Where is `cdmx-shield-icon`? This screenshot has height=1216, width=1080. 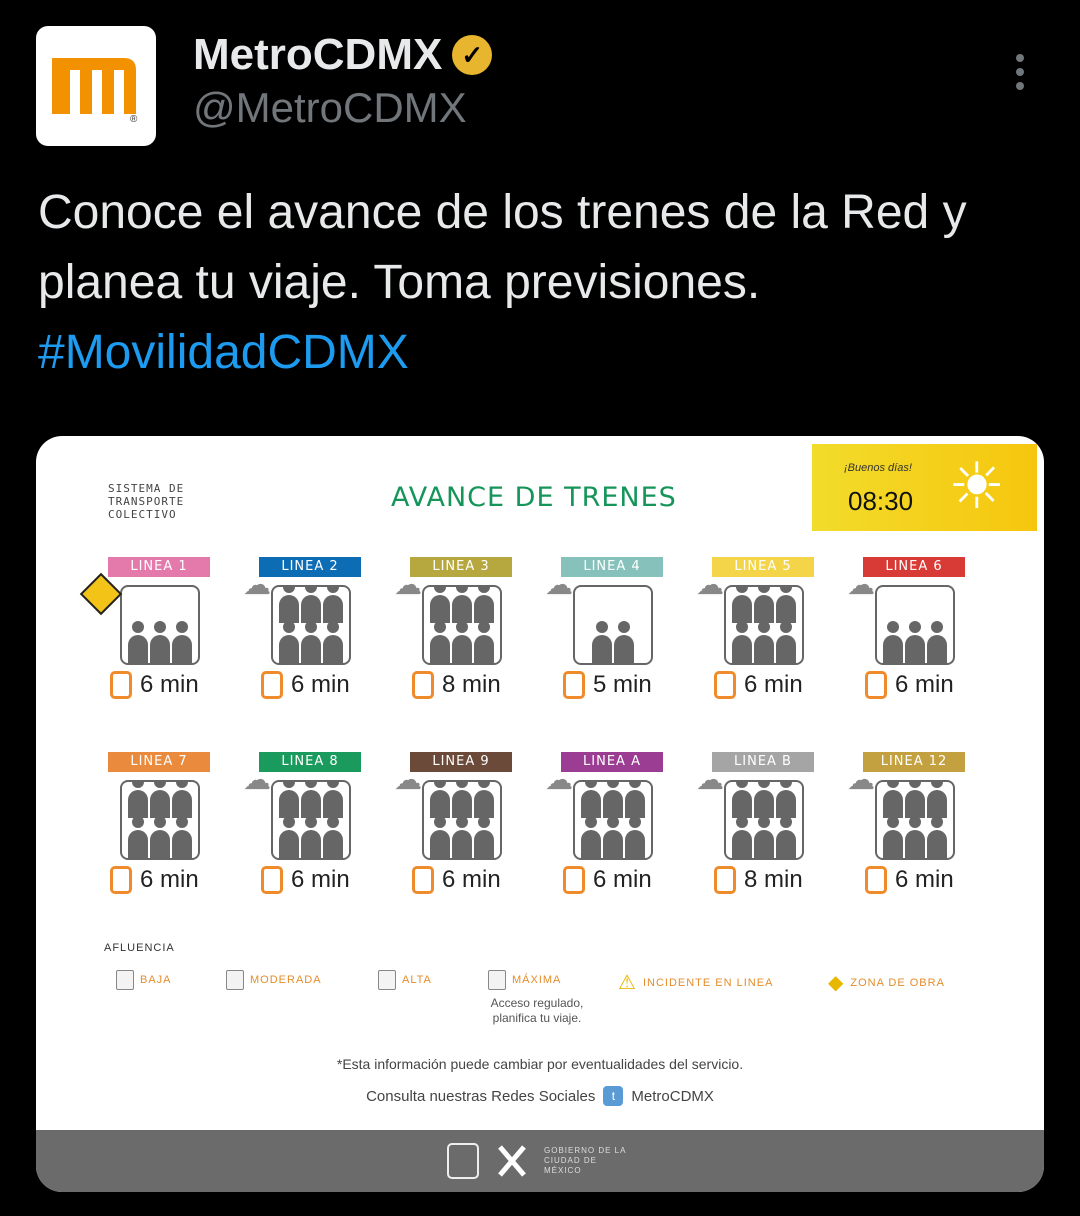 cdmx-shield-icon is located at coordinates (463, 1161).